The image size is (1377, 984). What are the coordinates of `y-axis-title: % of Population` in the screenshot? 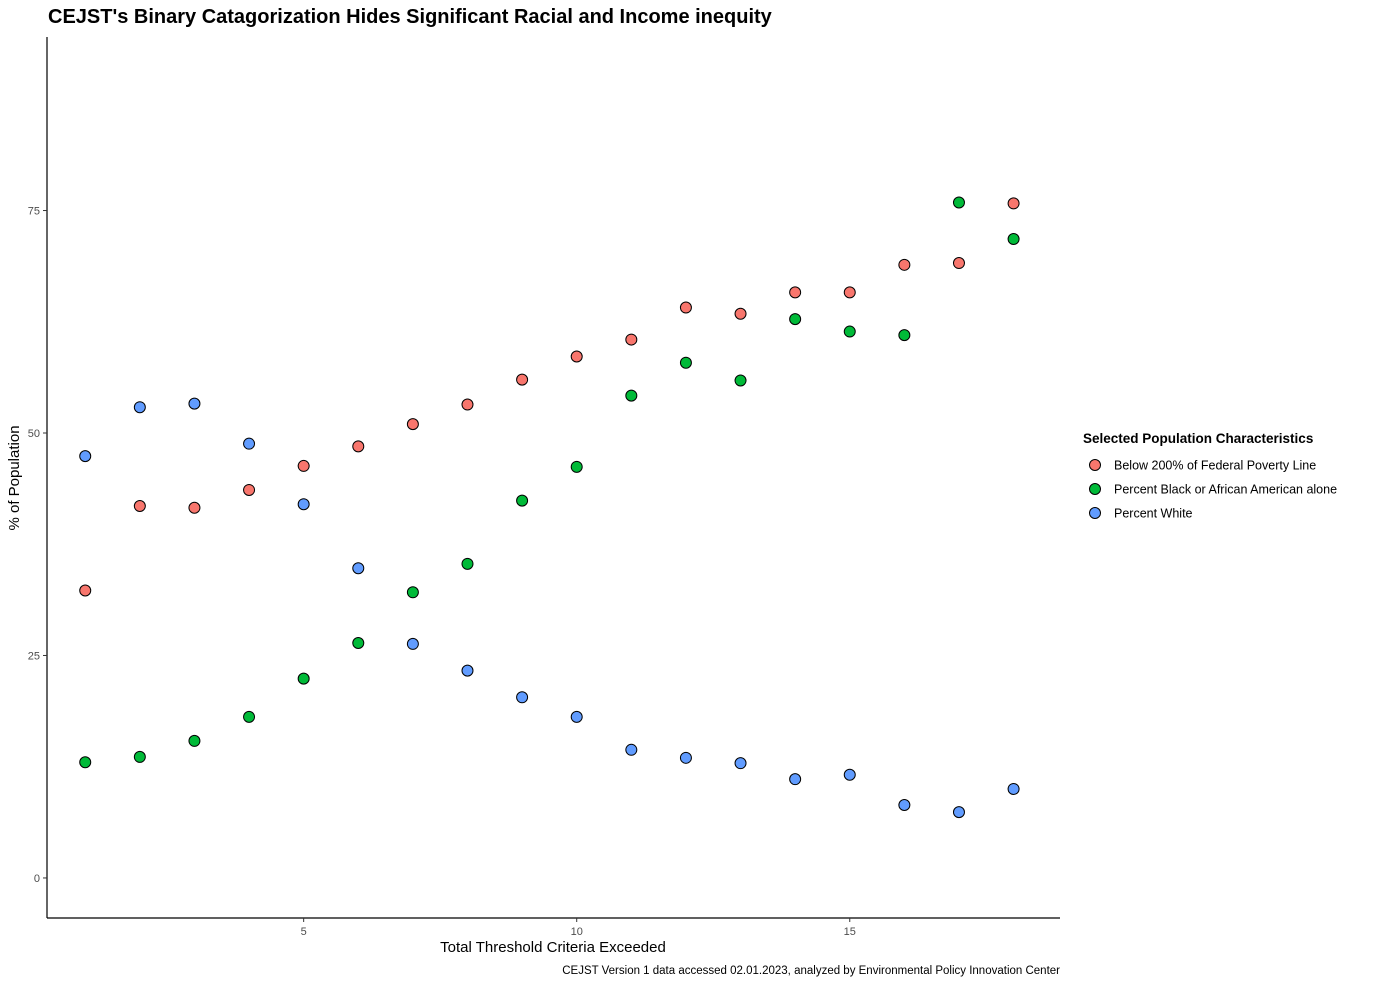 It's located at (14, 477).